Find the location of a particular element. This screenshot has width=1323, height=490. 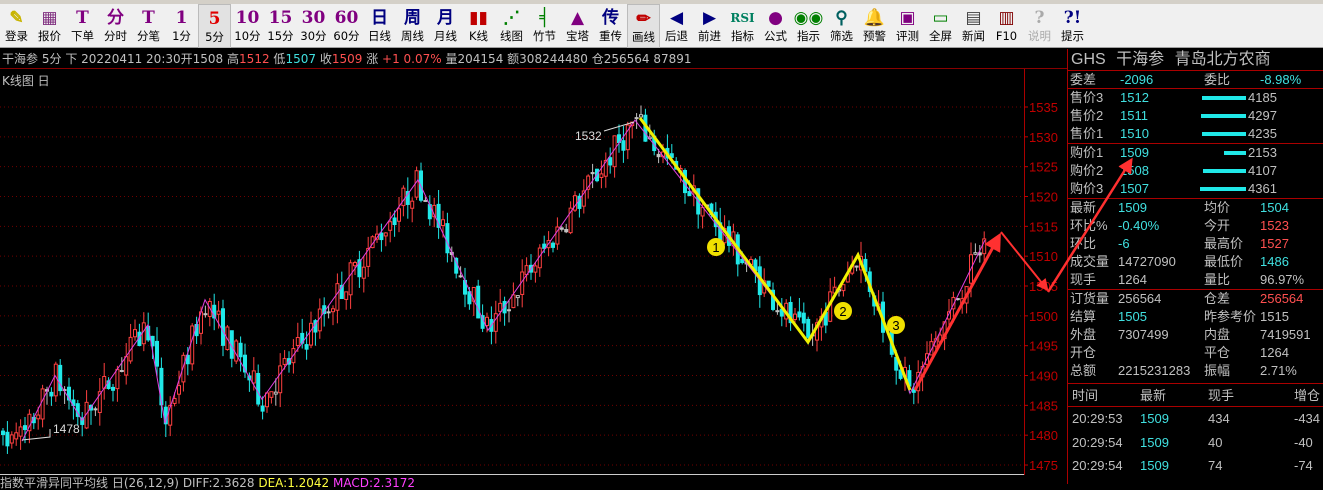

toolbar-button-tick: T 分笔 is located at coordinates (148, 26).